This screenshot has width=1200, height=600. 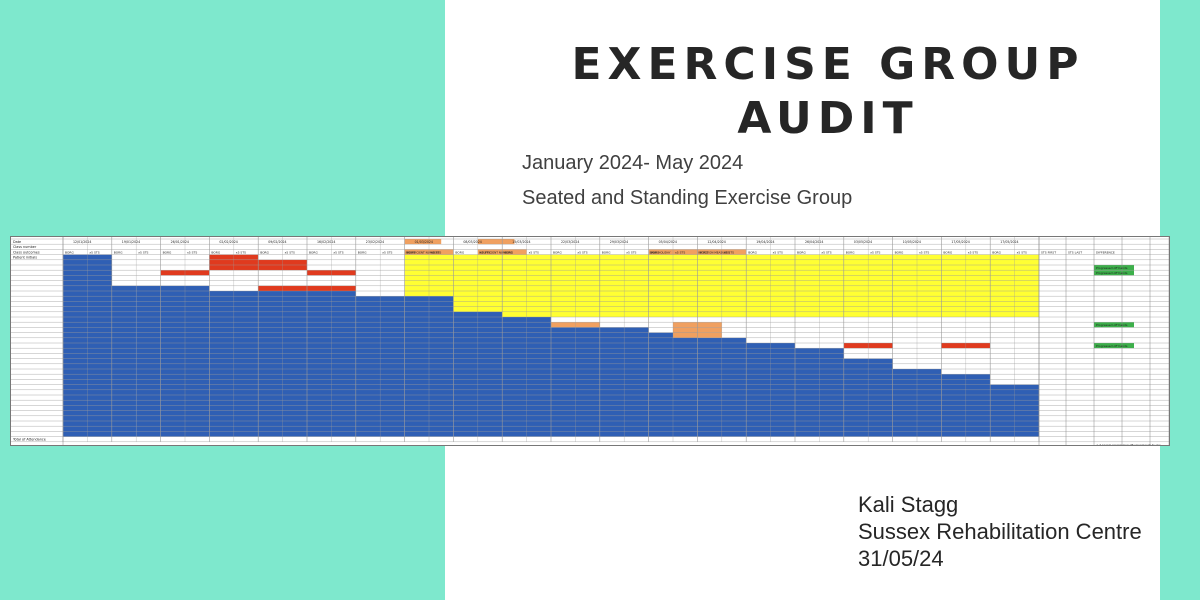 What do you see at coordinates (131, 242) in the screenshot?
I see `date-header: 19/01/2024` at bounding box center [131, 242].